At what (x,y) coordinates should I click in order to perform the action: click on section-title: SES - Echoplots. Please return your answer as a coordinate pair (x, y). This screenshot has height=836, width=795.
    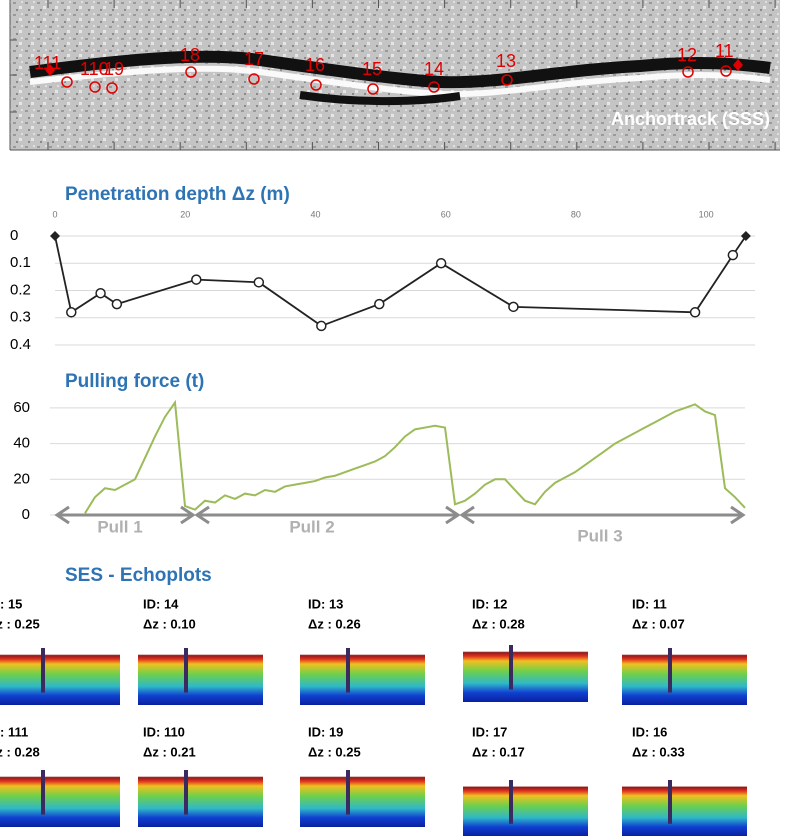
    Looking at the image, I should click on (138, 575).